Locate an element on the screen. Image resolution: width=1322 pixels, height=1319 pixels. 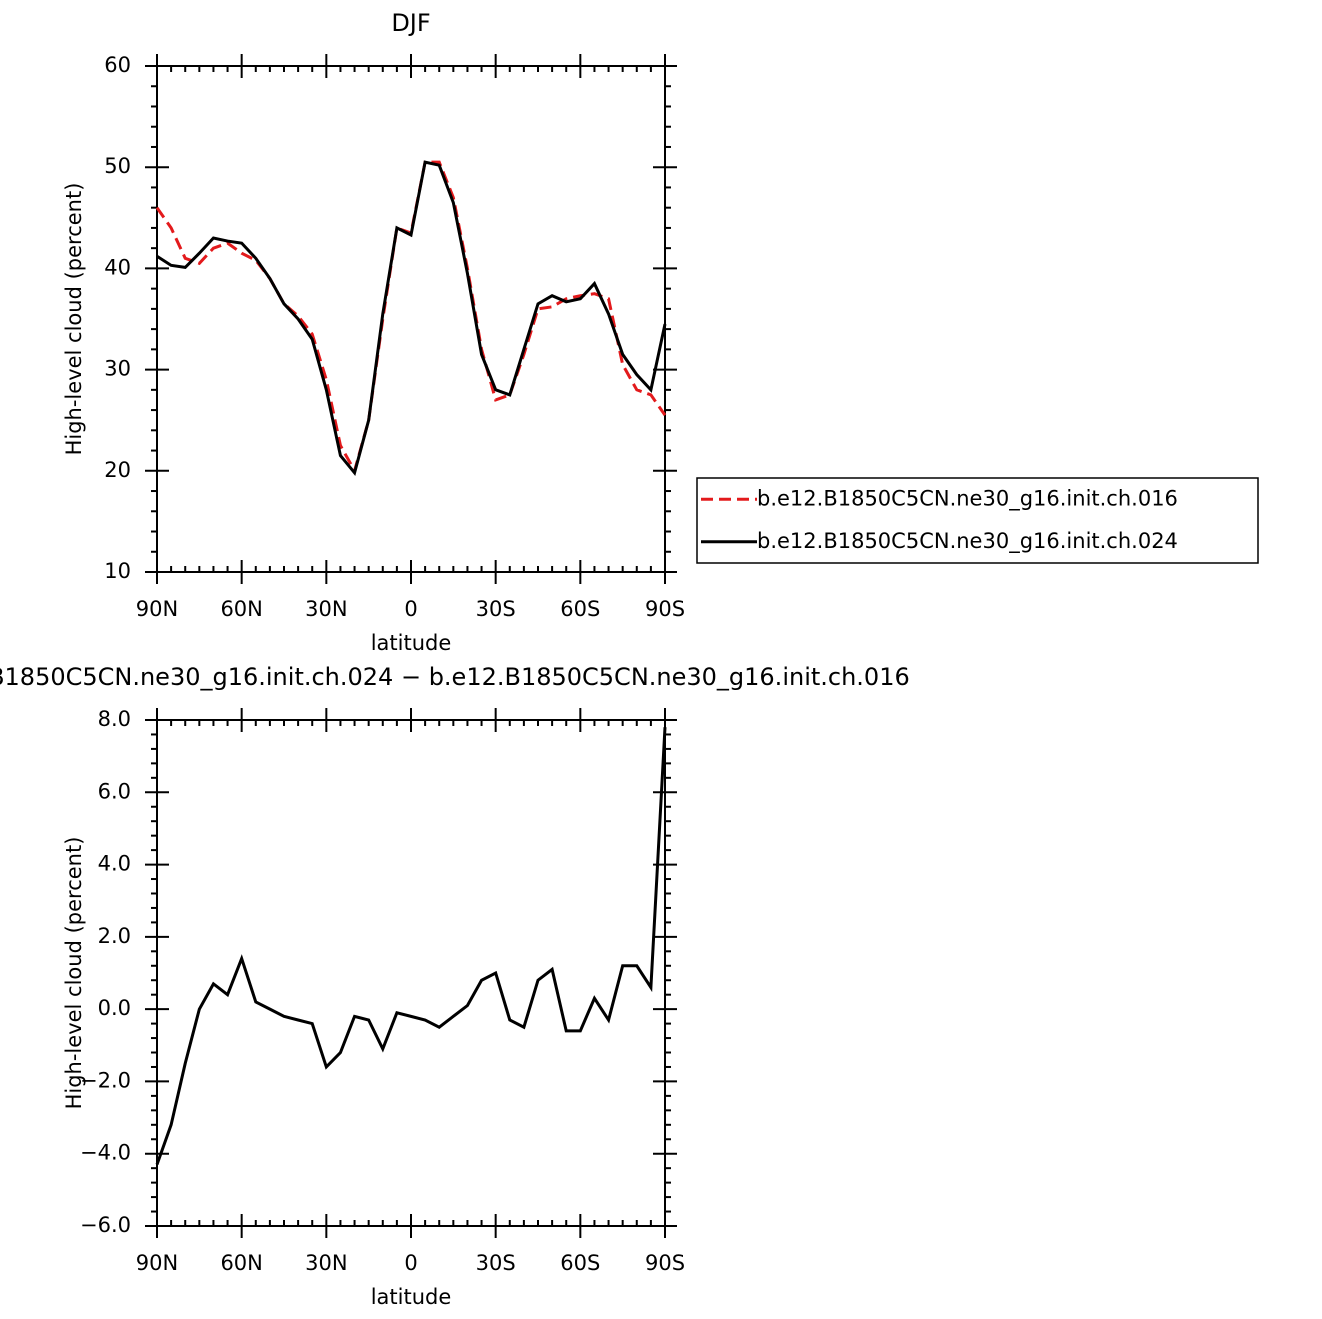
y-tick-label: 60 is located at coordinates (117, 65).